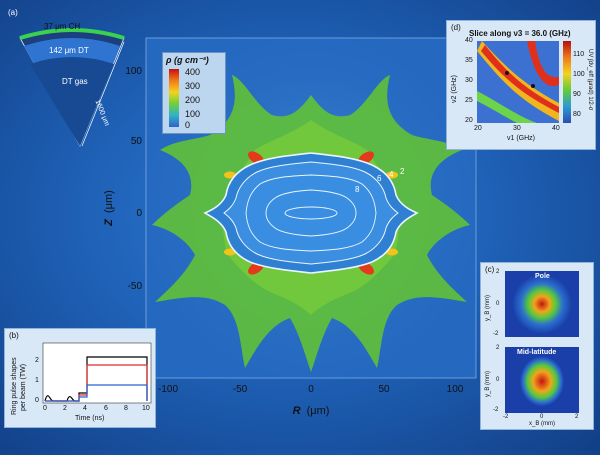 This screenshot has width=600, height=455. Describe the element at coordinates (37, 360) in the screenshot. I see `panel-b-ytick: 2` at that location.